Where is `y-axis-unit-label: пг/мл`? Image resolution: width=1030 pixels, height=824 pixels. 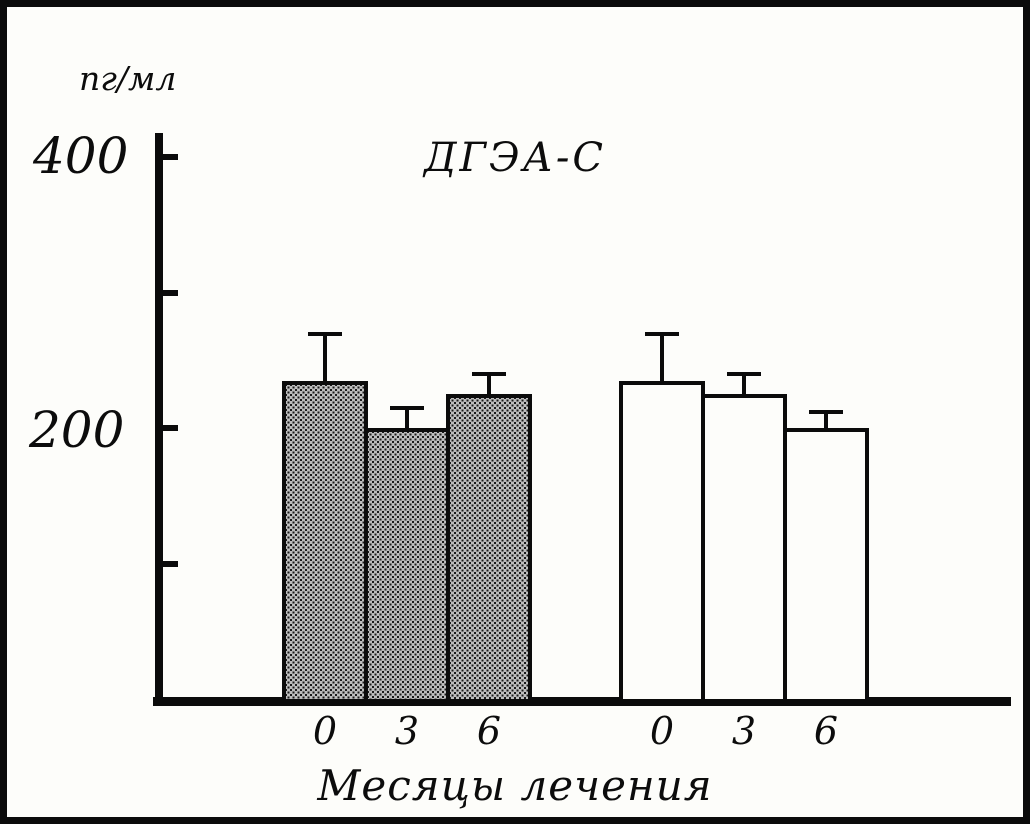 y-axis-unit-label: пг/мл is located at coordinates (128, 78).